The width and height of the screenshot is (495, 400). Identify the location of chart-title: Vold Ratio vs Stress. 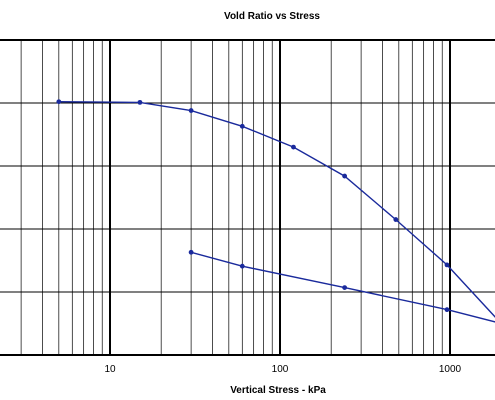
(272, 16).